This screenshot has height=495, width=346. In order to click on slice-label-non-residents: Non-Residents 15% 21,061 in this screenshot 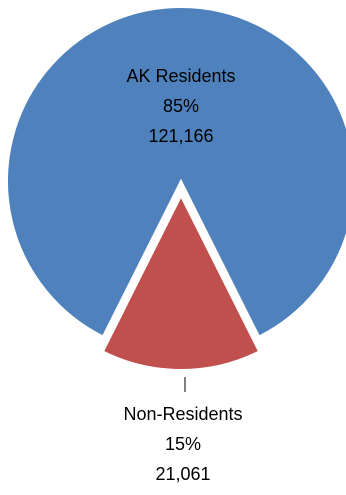, I will do `click(182, 444)`.